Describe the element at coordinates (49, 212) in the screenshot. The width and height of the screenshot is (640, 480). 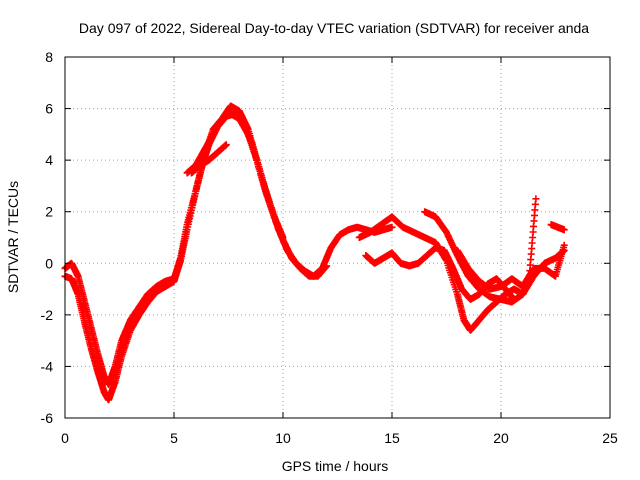
I see `y-tick-label: 2` at that location.